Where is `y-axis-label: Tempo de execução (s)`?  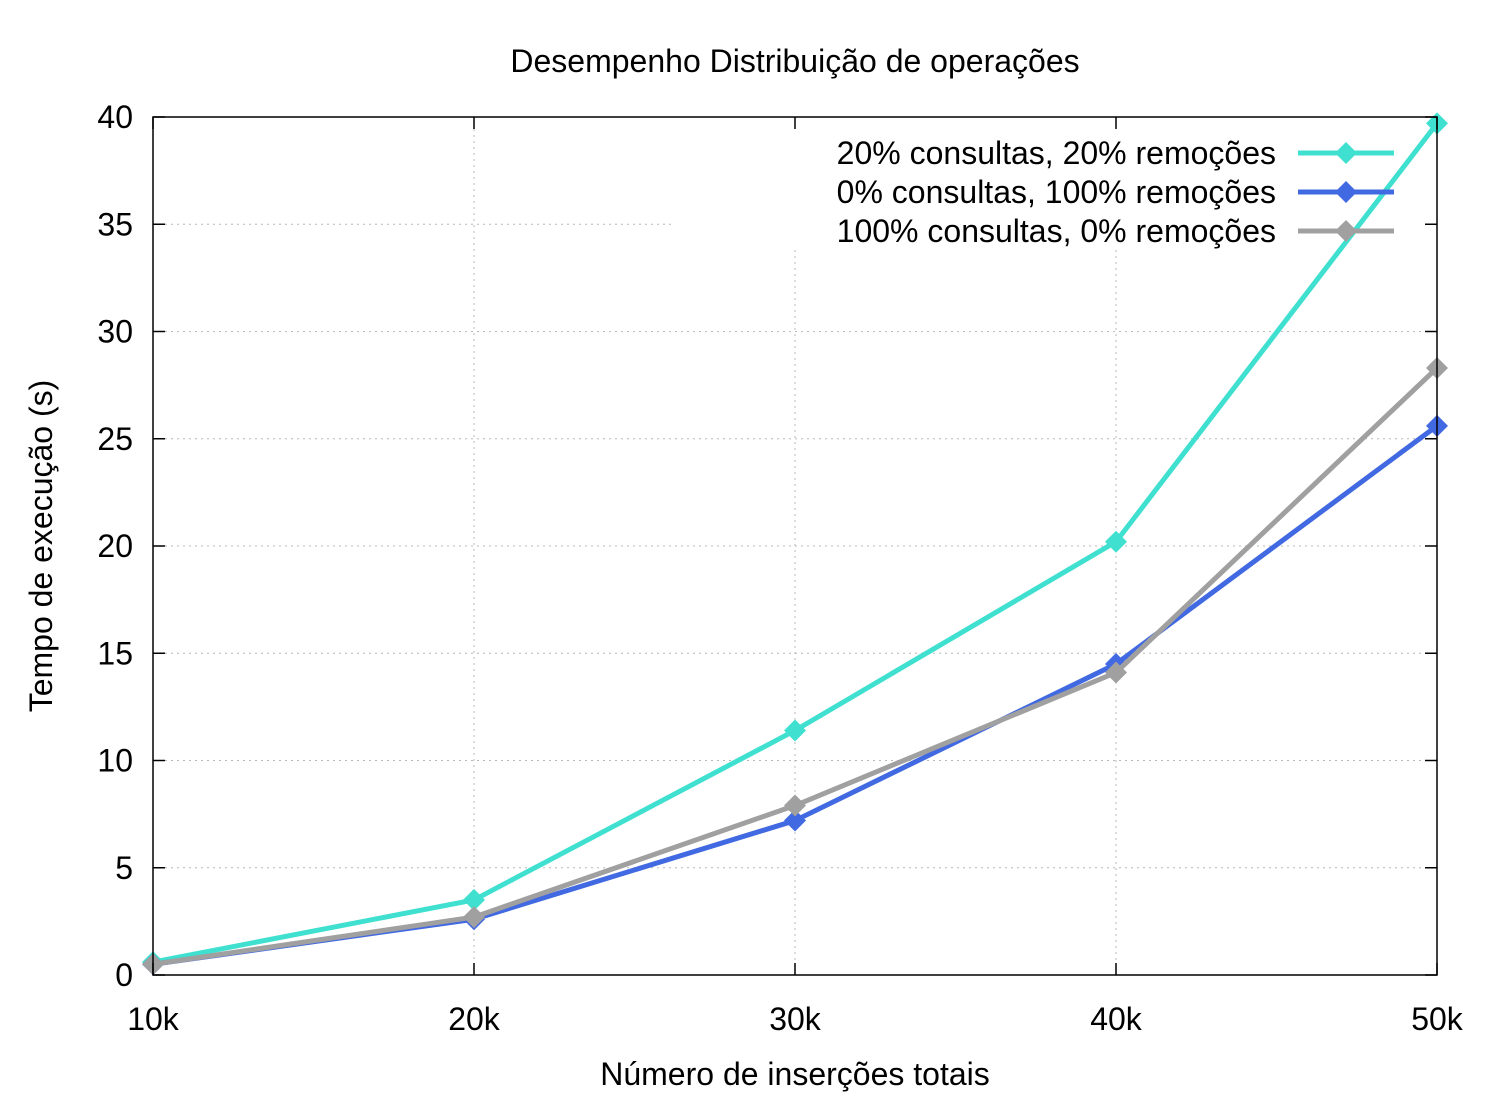 y-axis-label: Tempo de execução (s) is located at coordinates (41, 546).